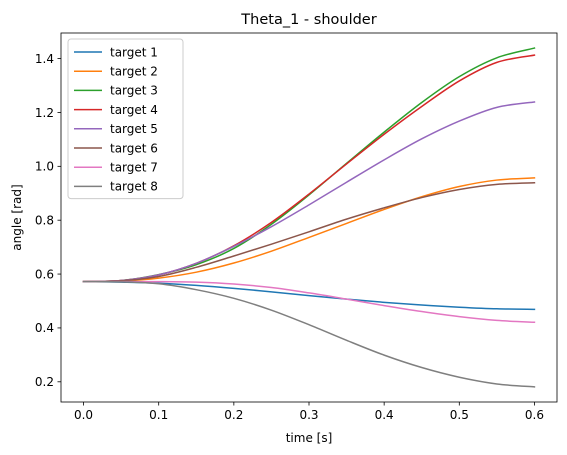  I want to click on x-tick-label: 0.4, so click(384, 415).